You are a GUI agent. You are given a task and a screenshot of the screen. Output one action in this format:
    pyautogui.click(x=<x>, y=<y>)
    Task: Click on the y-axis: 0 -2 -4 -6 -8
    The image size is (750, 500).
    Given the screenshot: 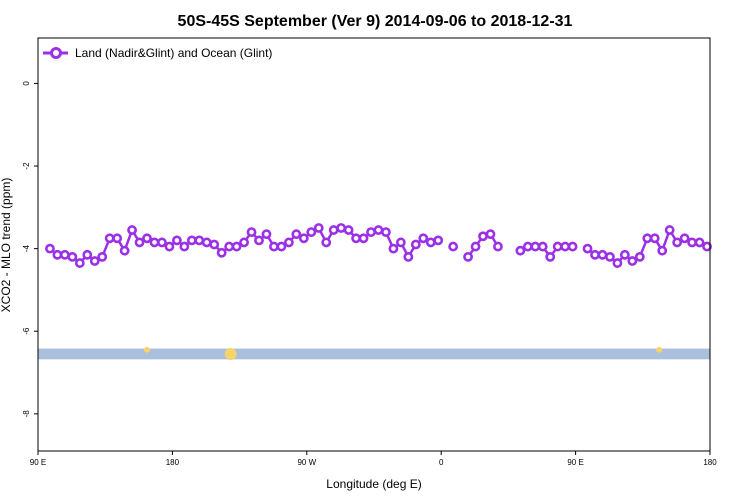 What is the action you would take?
    pyautogui.click(x=30, y=249)
    